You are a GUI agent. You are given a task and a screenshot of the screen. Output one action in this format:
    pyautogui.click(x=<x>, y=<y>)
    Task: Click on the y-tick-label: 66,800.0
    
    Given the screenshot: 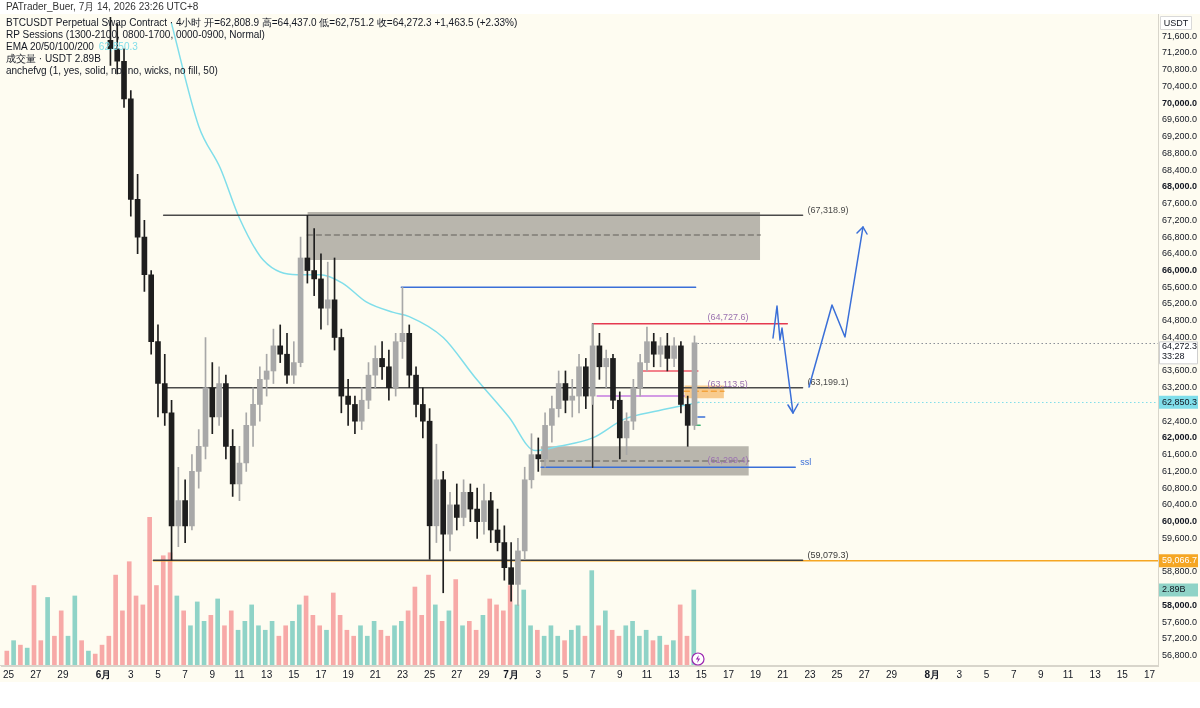 What is the action you would take?
    pyautogui.click(x=1180, y=236)
    